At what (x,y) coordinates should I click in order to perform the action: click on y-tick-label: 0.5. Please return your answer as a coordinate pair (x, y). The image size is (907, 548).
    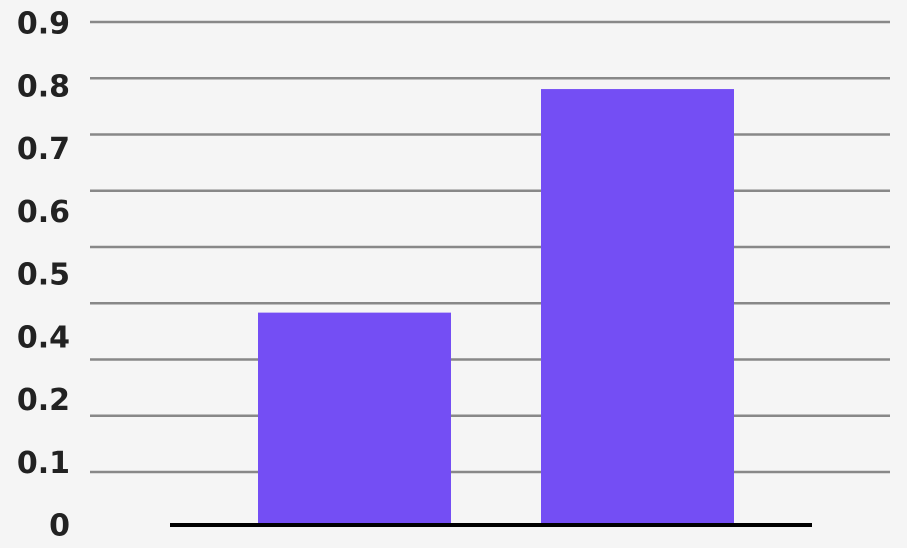
    Looking at the image, I should click on (43, 275).